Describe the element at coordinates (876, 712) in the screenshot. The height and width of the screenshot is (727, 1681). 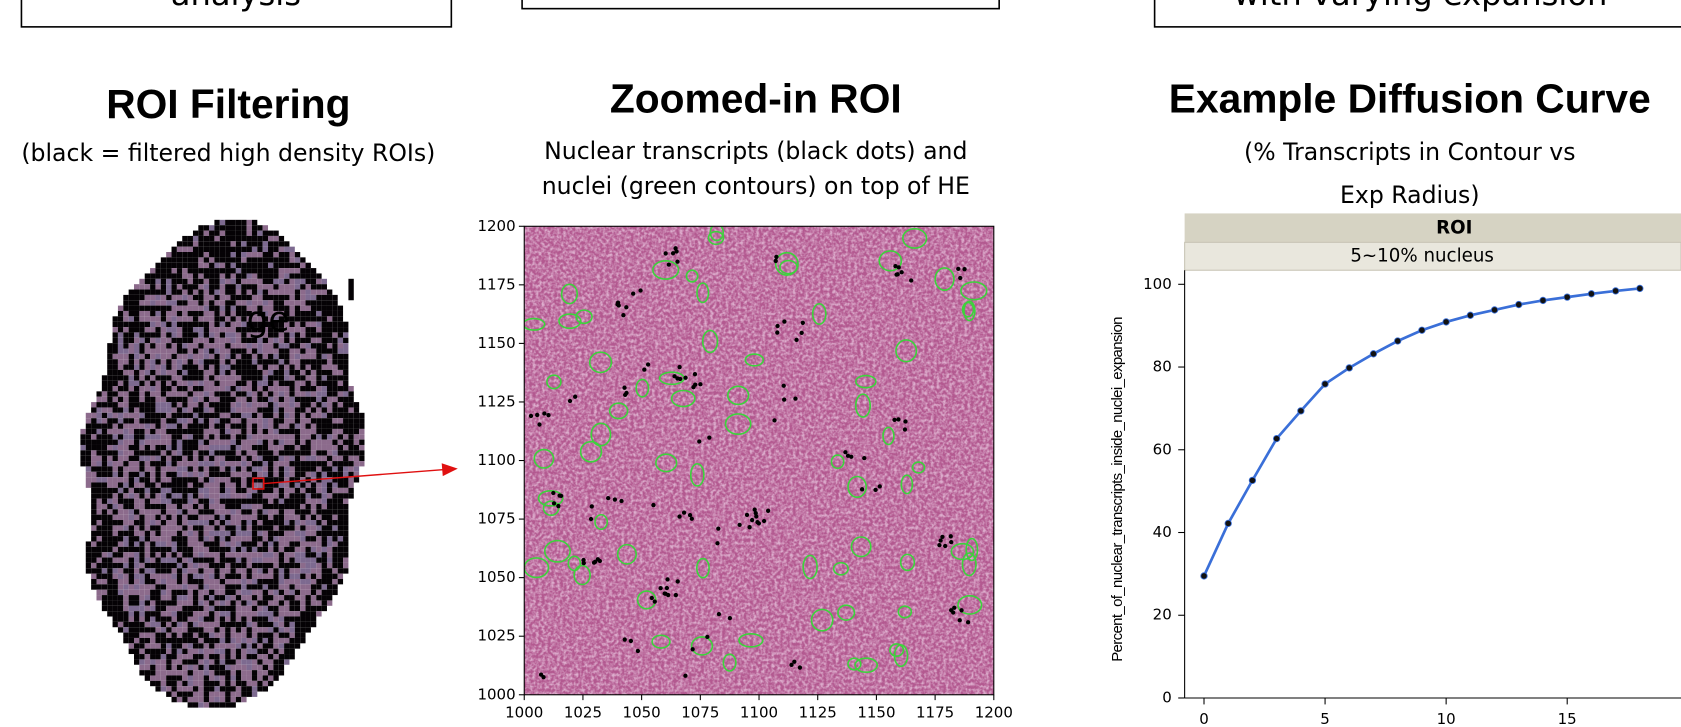
I see `x-tick-label: 1150` at that location.